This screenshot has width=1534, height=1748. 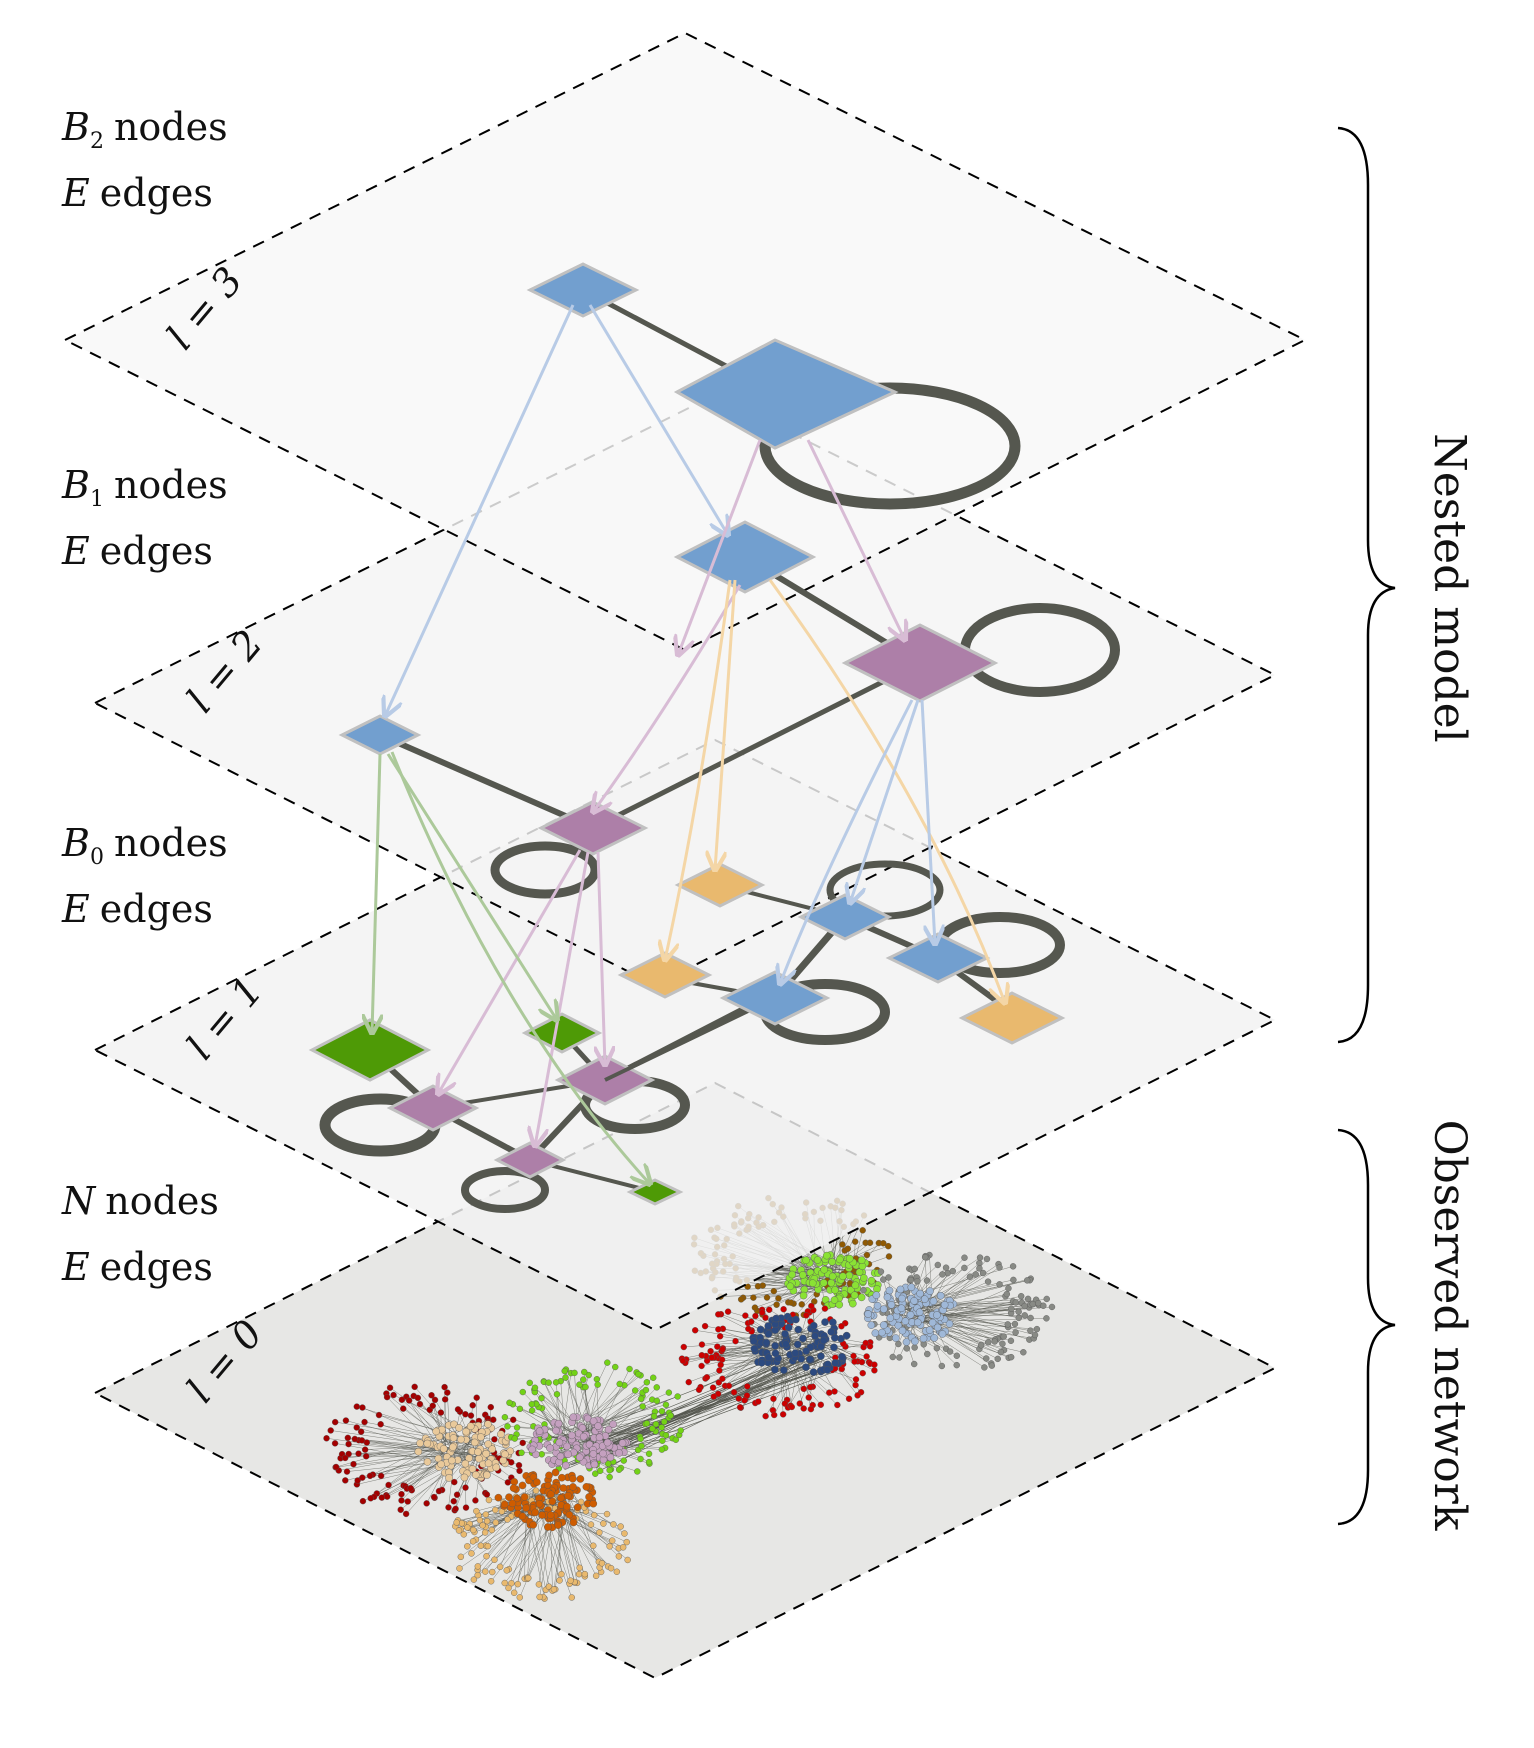 What do you see at coordinates (1366, 1327) in the screenshot?
I see `observed-network-brace` at bounding box center [1366, 1327].